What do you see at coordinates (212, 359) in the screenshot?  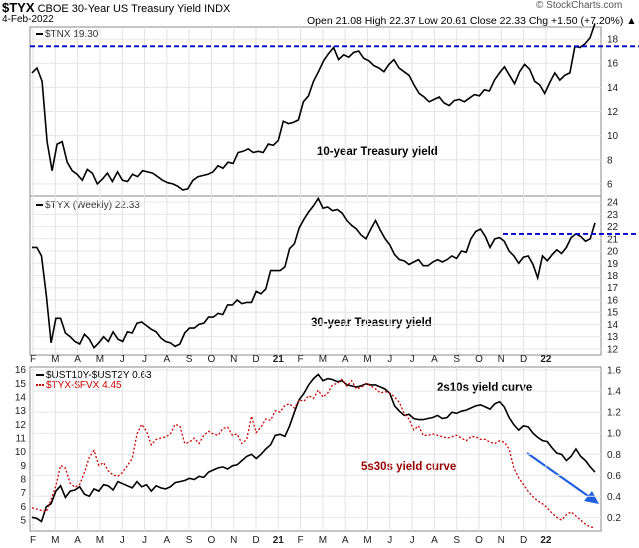 I see `x-tick-label-0-8: O` at bounding box center [212, 359].